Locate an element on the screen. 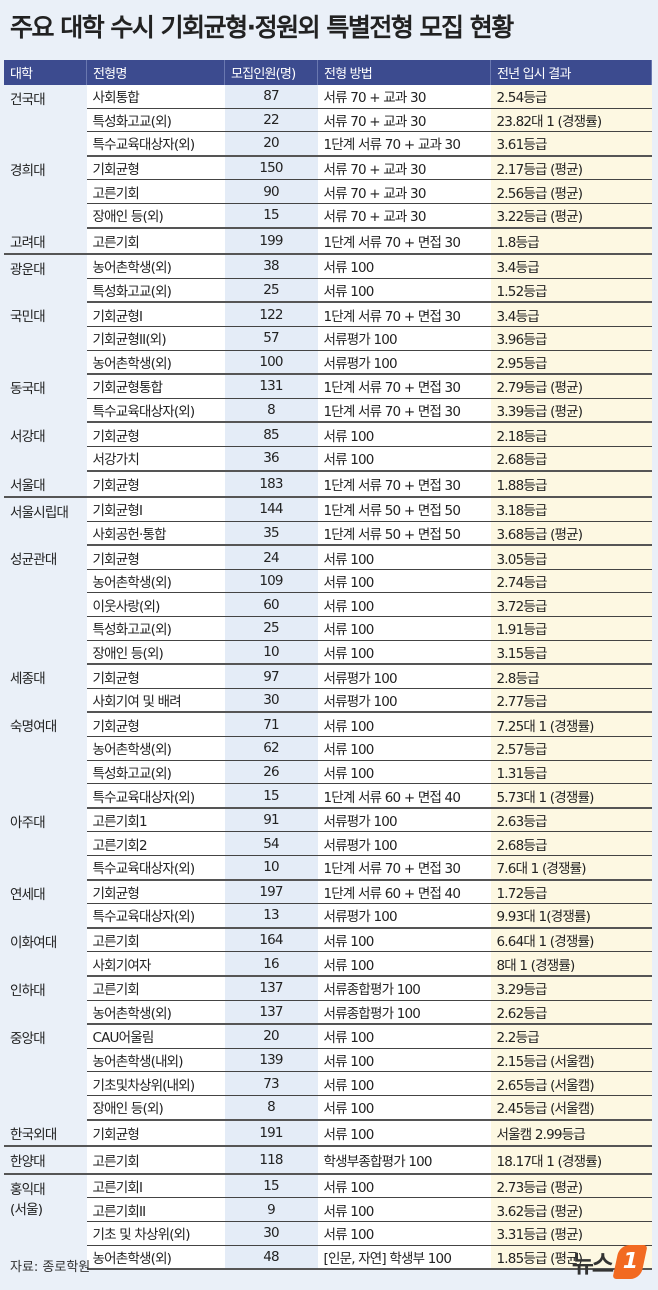 The image size is (658, 1290). table-row: 서강대 기회균형 85 서류 100 2.18등급 is located at coordinates (328, 446).